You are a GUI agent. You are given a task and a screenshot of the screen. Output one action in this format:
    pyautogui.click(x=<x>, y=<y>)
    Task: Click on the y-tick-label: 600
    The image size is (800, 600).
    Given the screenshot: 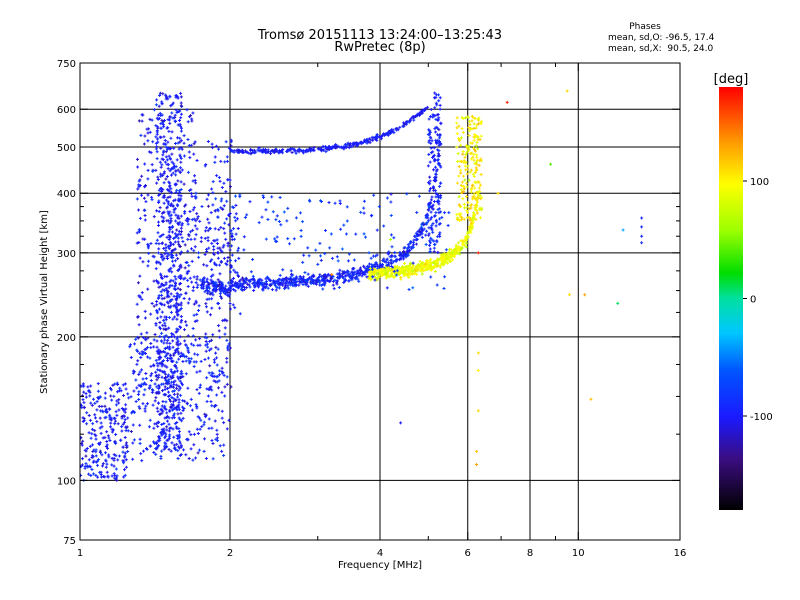 What is the action you would take?
    pyautogui.click(x=66, y=110)
    